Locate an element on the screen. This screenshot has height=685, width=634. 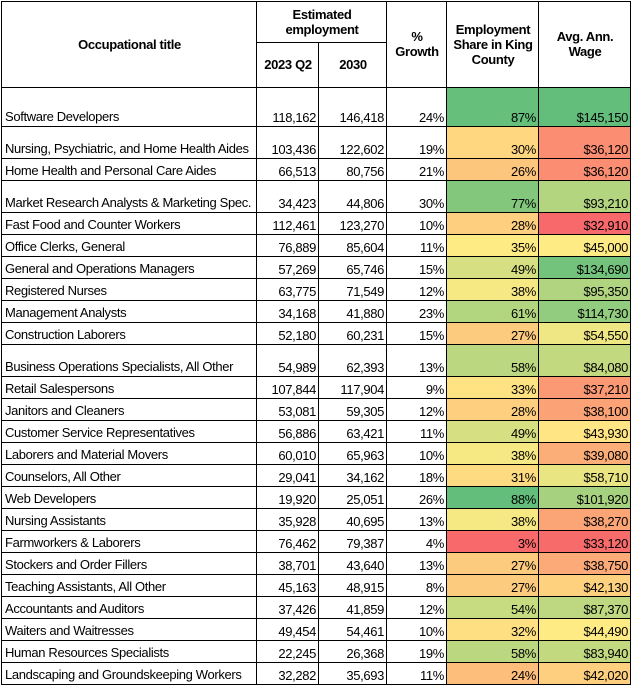
employment-2030-cell: 26,368 is located at coordinates (352, 651).